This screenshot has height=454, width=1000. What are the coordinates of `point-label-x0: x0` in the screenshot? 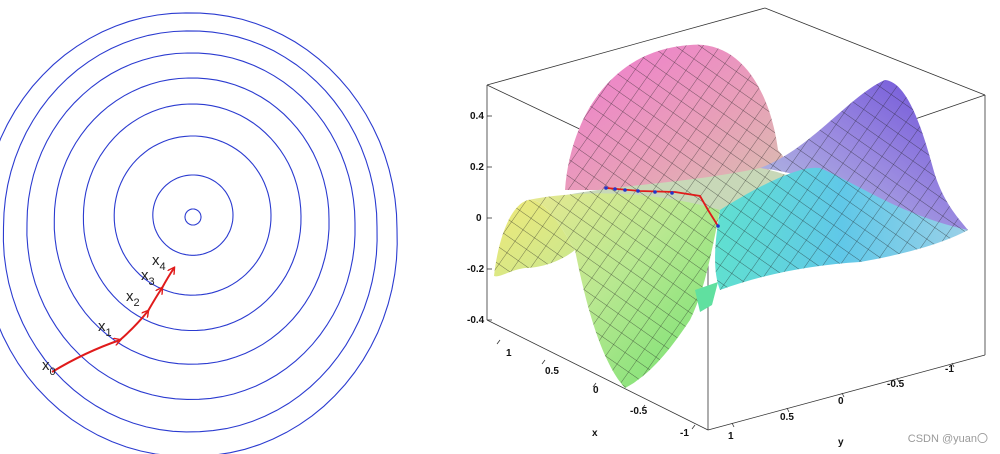 It's located at (49, 367).